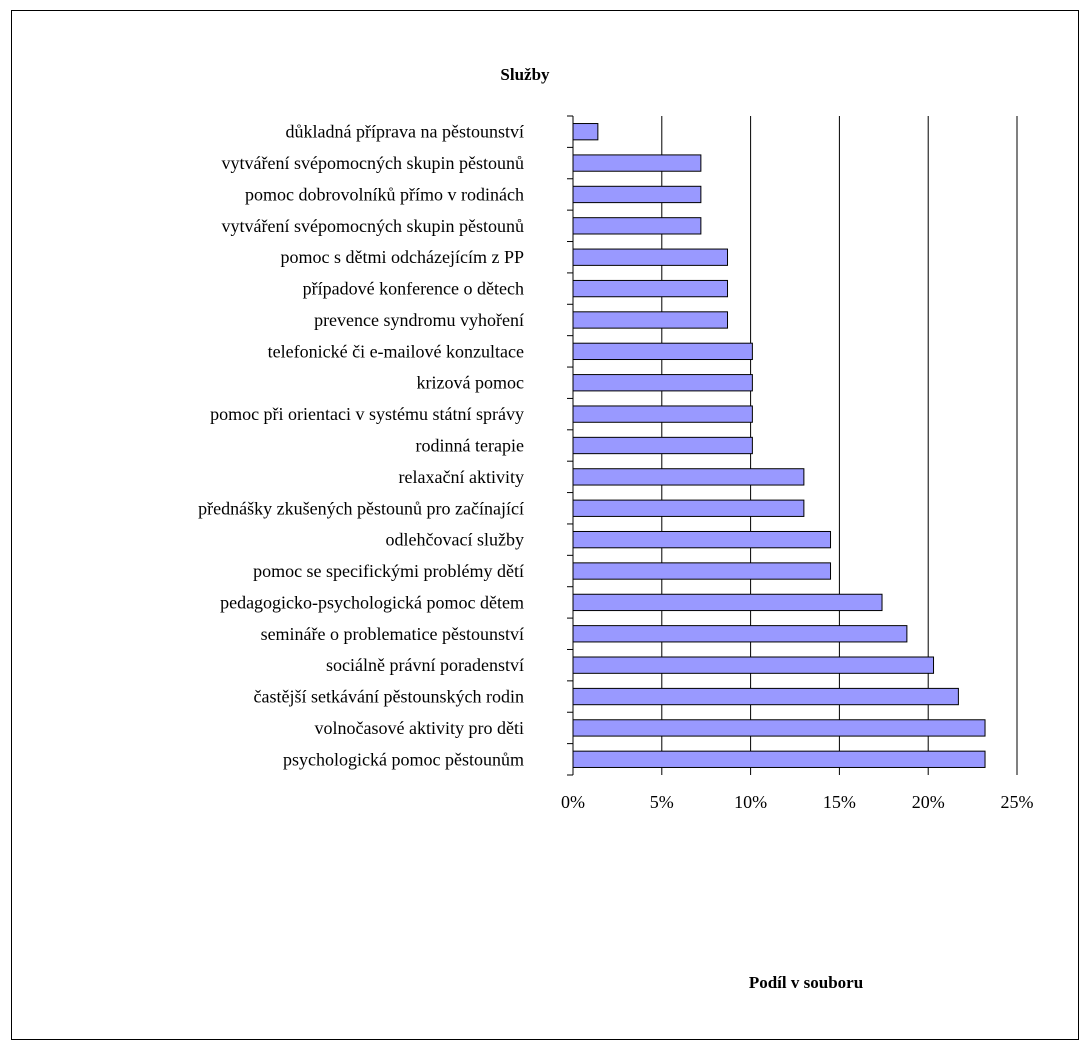  What do you see at coordinates (461, 477) in the screenshot?
I see `category-label: relaxační aktivity` at bounding box center [461, 477].